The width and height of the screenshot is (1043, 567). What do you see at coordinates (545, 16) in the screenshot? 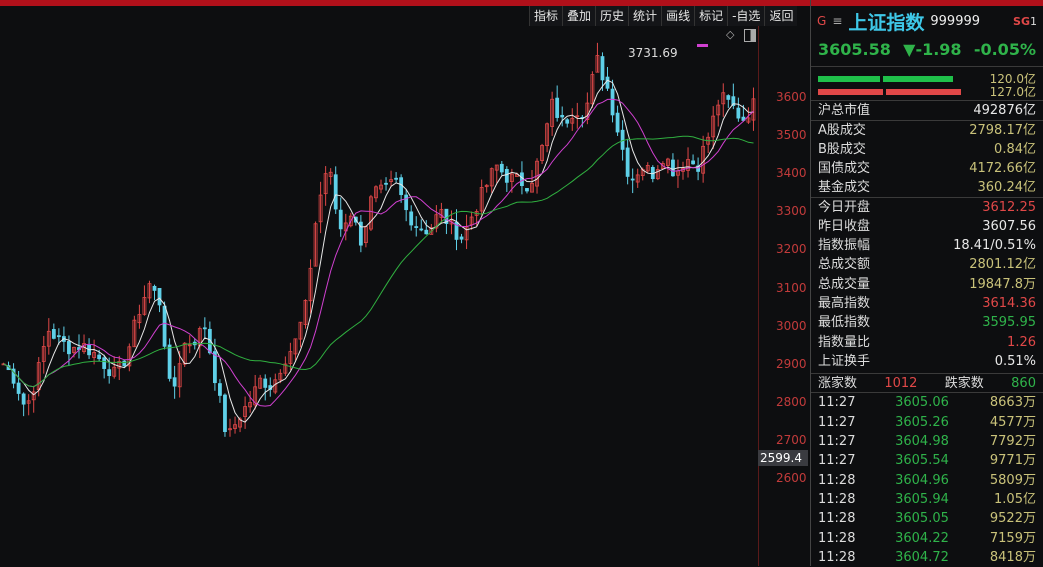
I see `toolbar-button: 指标` at bounding box center [545, 16].